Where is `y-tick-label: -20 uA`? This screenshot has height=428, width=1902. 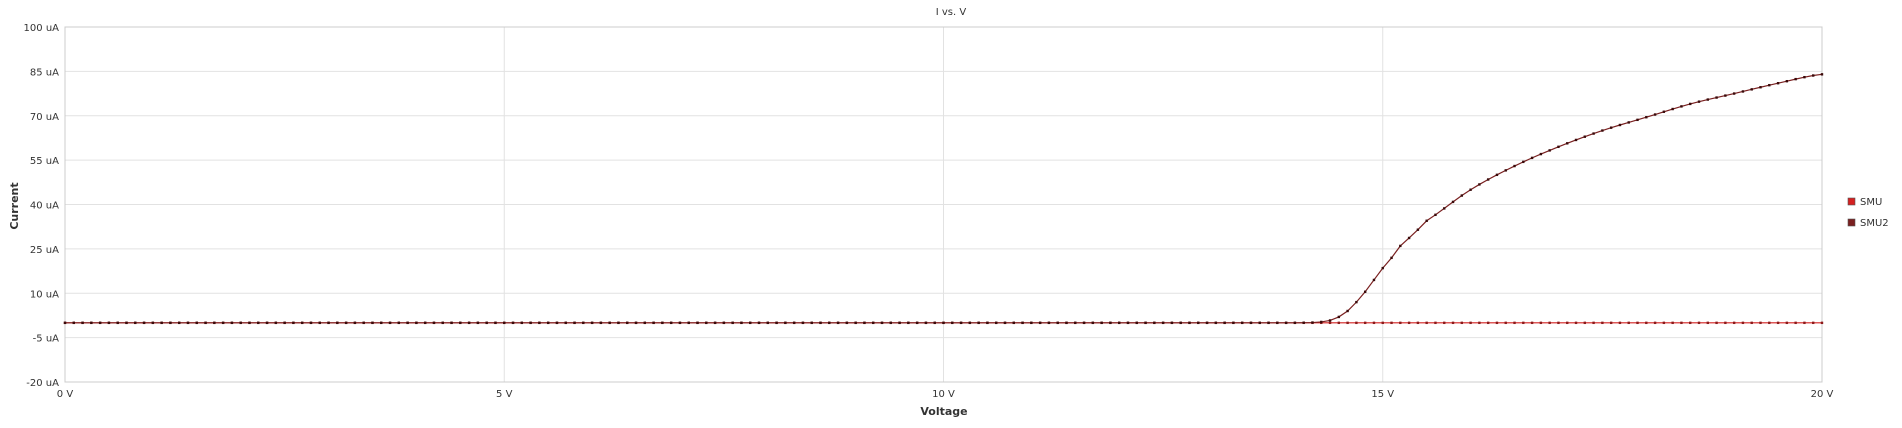 y-tick-label: -20 uA is located at coordinates (42, 383).